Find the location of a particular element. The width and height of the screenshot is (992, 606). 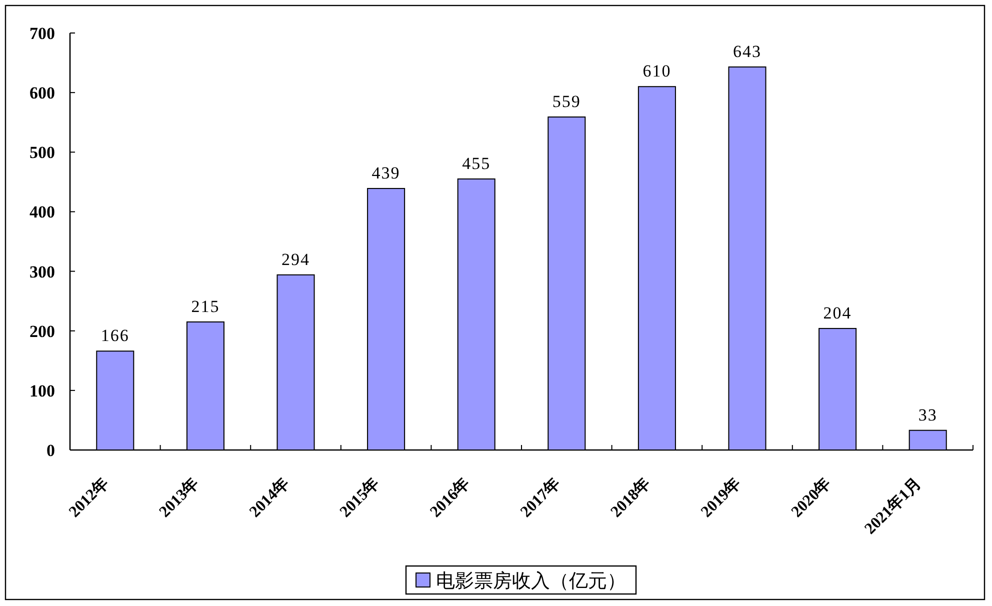

legend-label: 电影票房收入（亿元） is located at coordinates (531, 581).